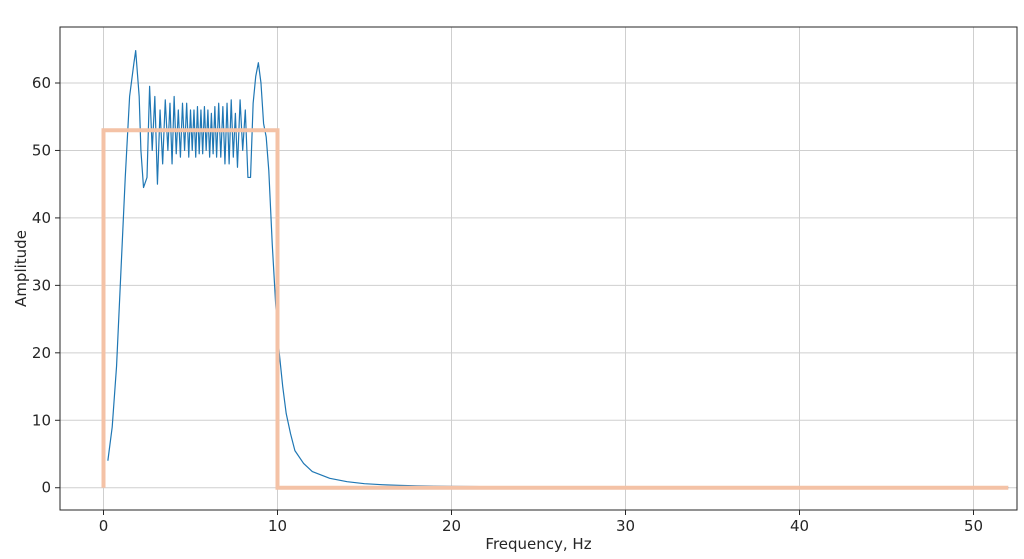 This screenshot has width=1024, height=559. I want to click on y-tick-label: 60, so click(41, 83).